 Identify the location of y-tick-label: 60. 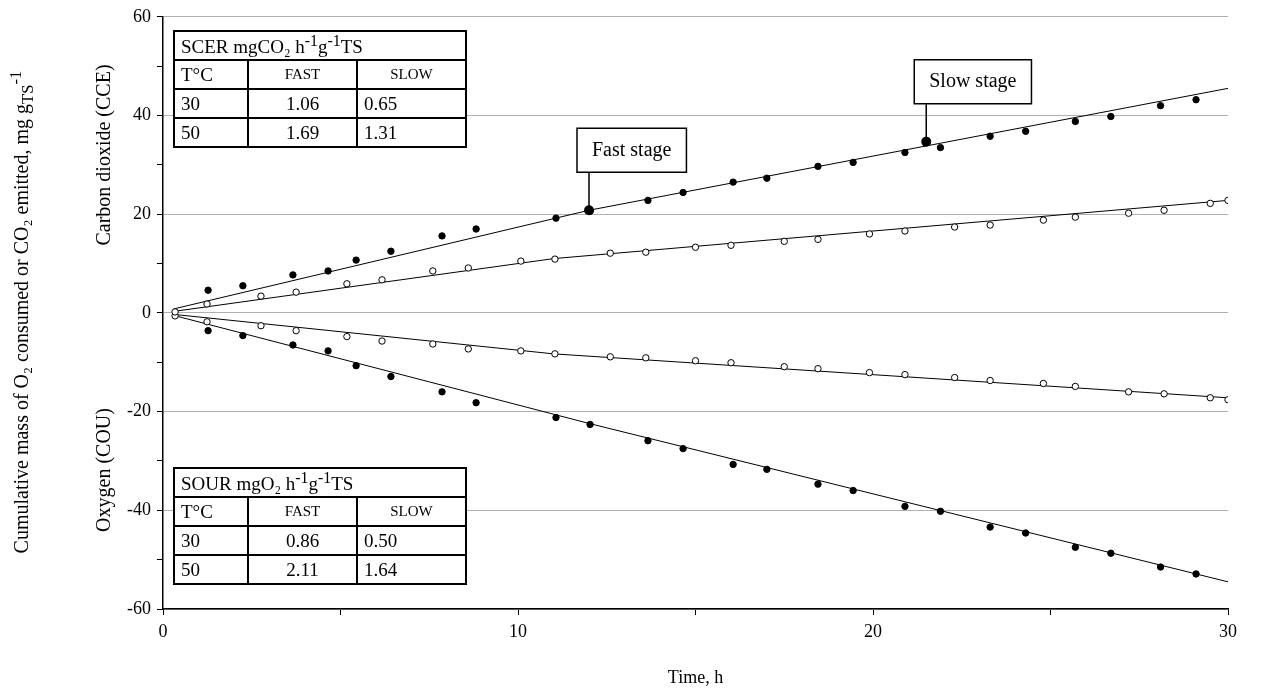
(142, 15).